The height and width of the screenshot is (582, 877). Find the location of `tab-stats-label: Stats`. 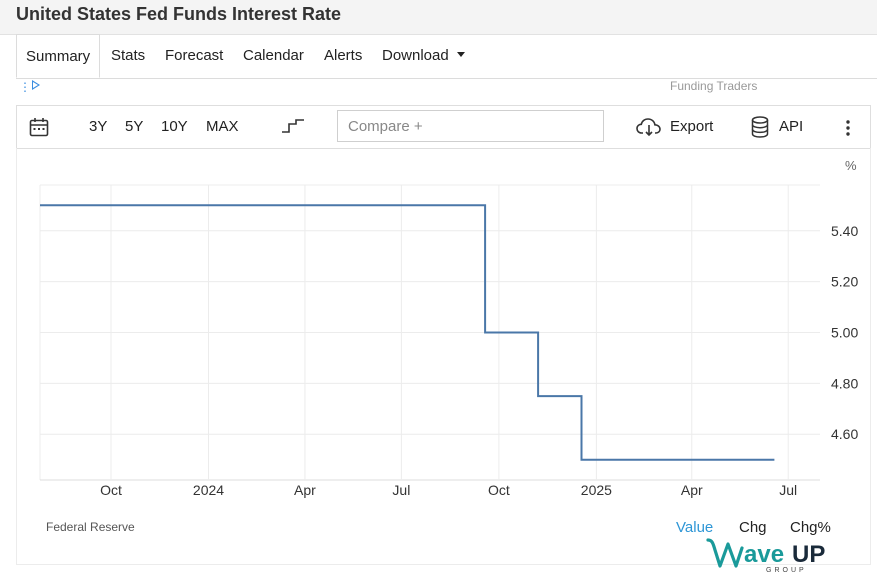

tab-stats-label: Stats is located at coordinates (128, 55).